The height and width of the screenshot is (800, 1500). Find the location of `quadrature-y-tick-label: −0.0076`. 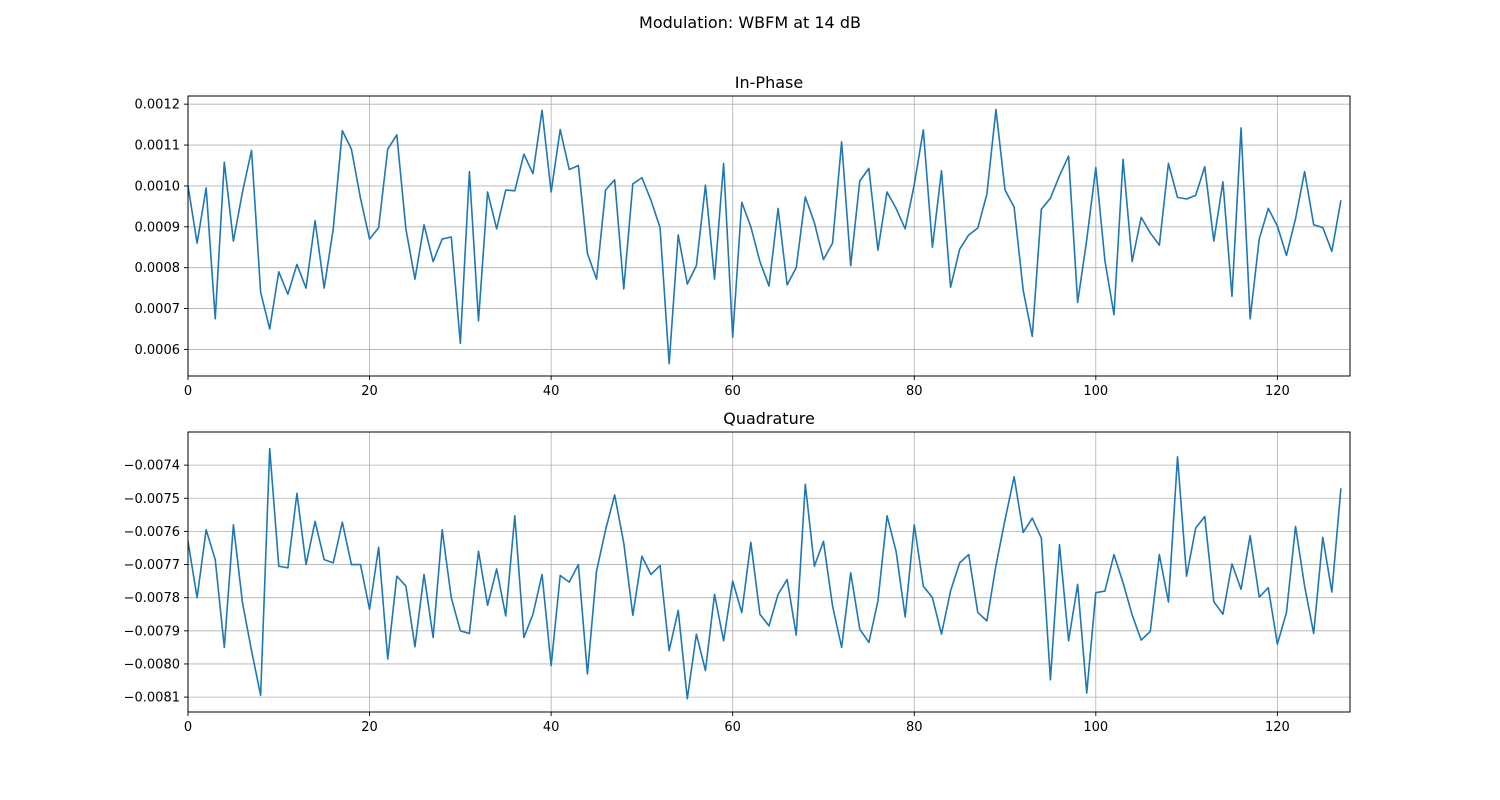

quadrature-y-tick-label: −0.0076 is located at coordinates (152, 532).